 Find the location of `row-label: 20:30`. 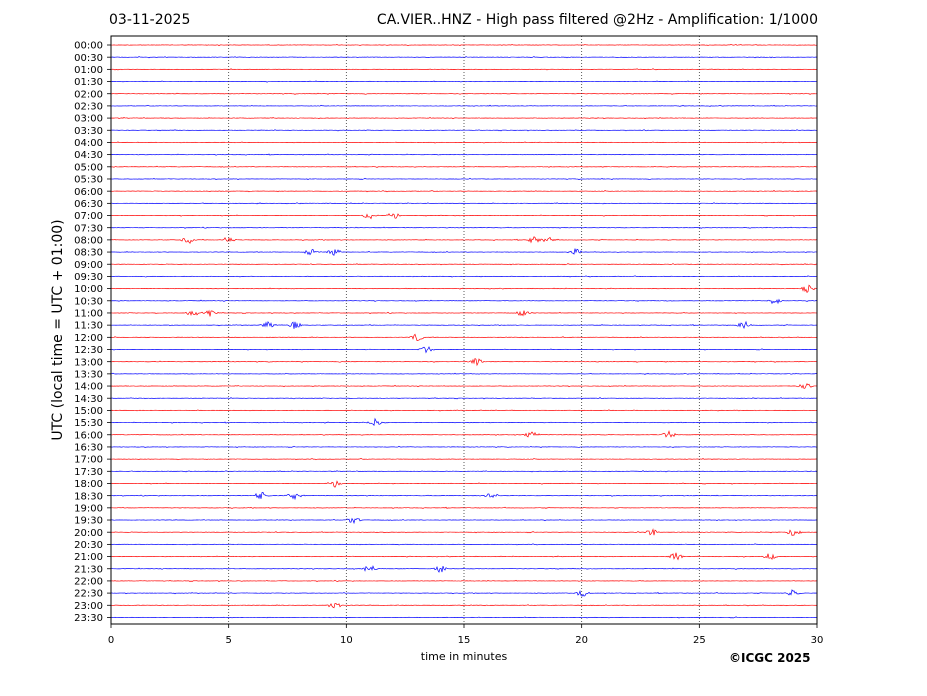

row-label: 20:30 is located at coordinates (88, 545).